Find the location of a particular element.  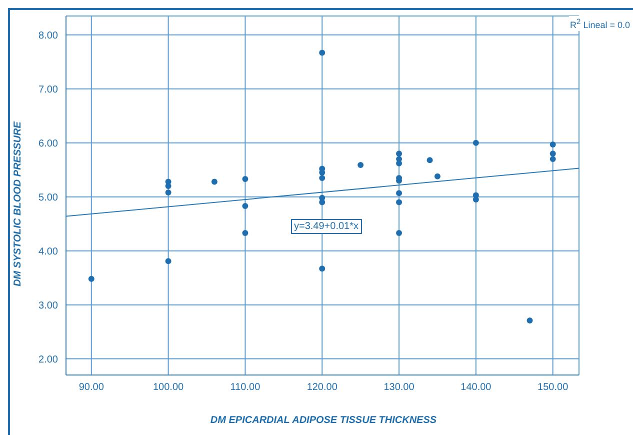

y-tick-label: 7.00 is located at coordinates (48, 90).